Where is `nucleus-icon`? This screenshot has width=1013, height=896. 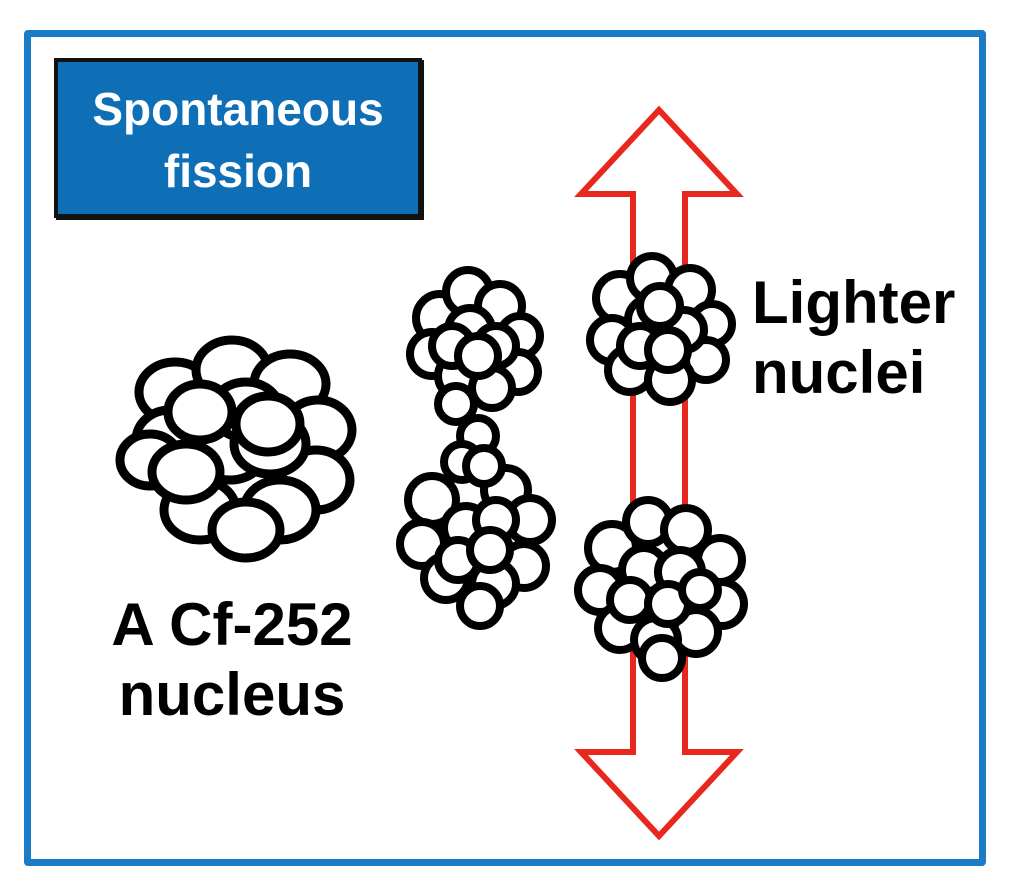
nucleus-icon is located at coordinates (236, 449).